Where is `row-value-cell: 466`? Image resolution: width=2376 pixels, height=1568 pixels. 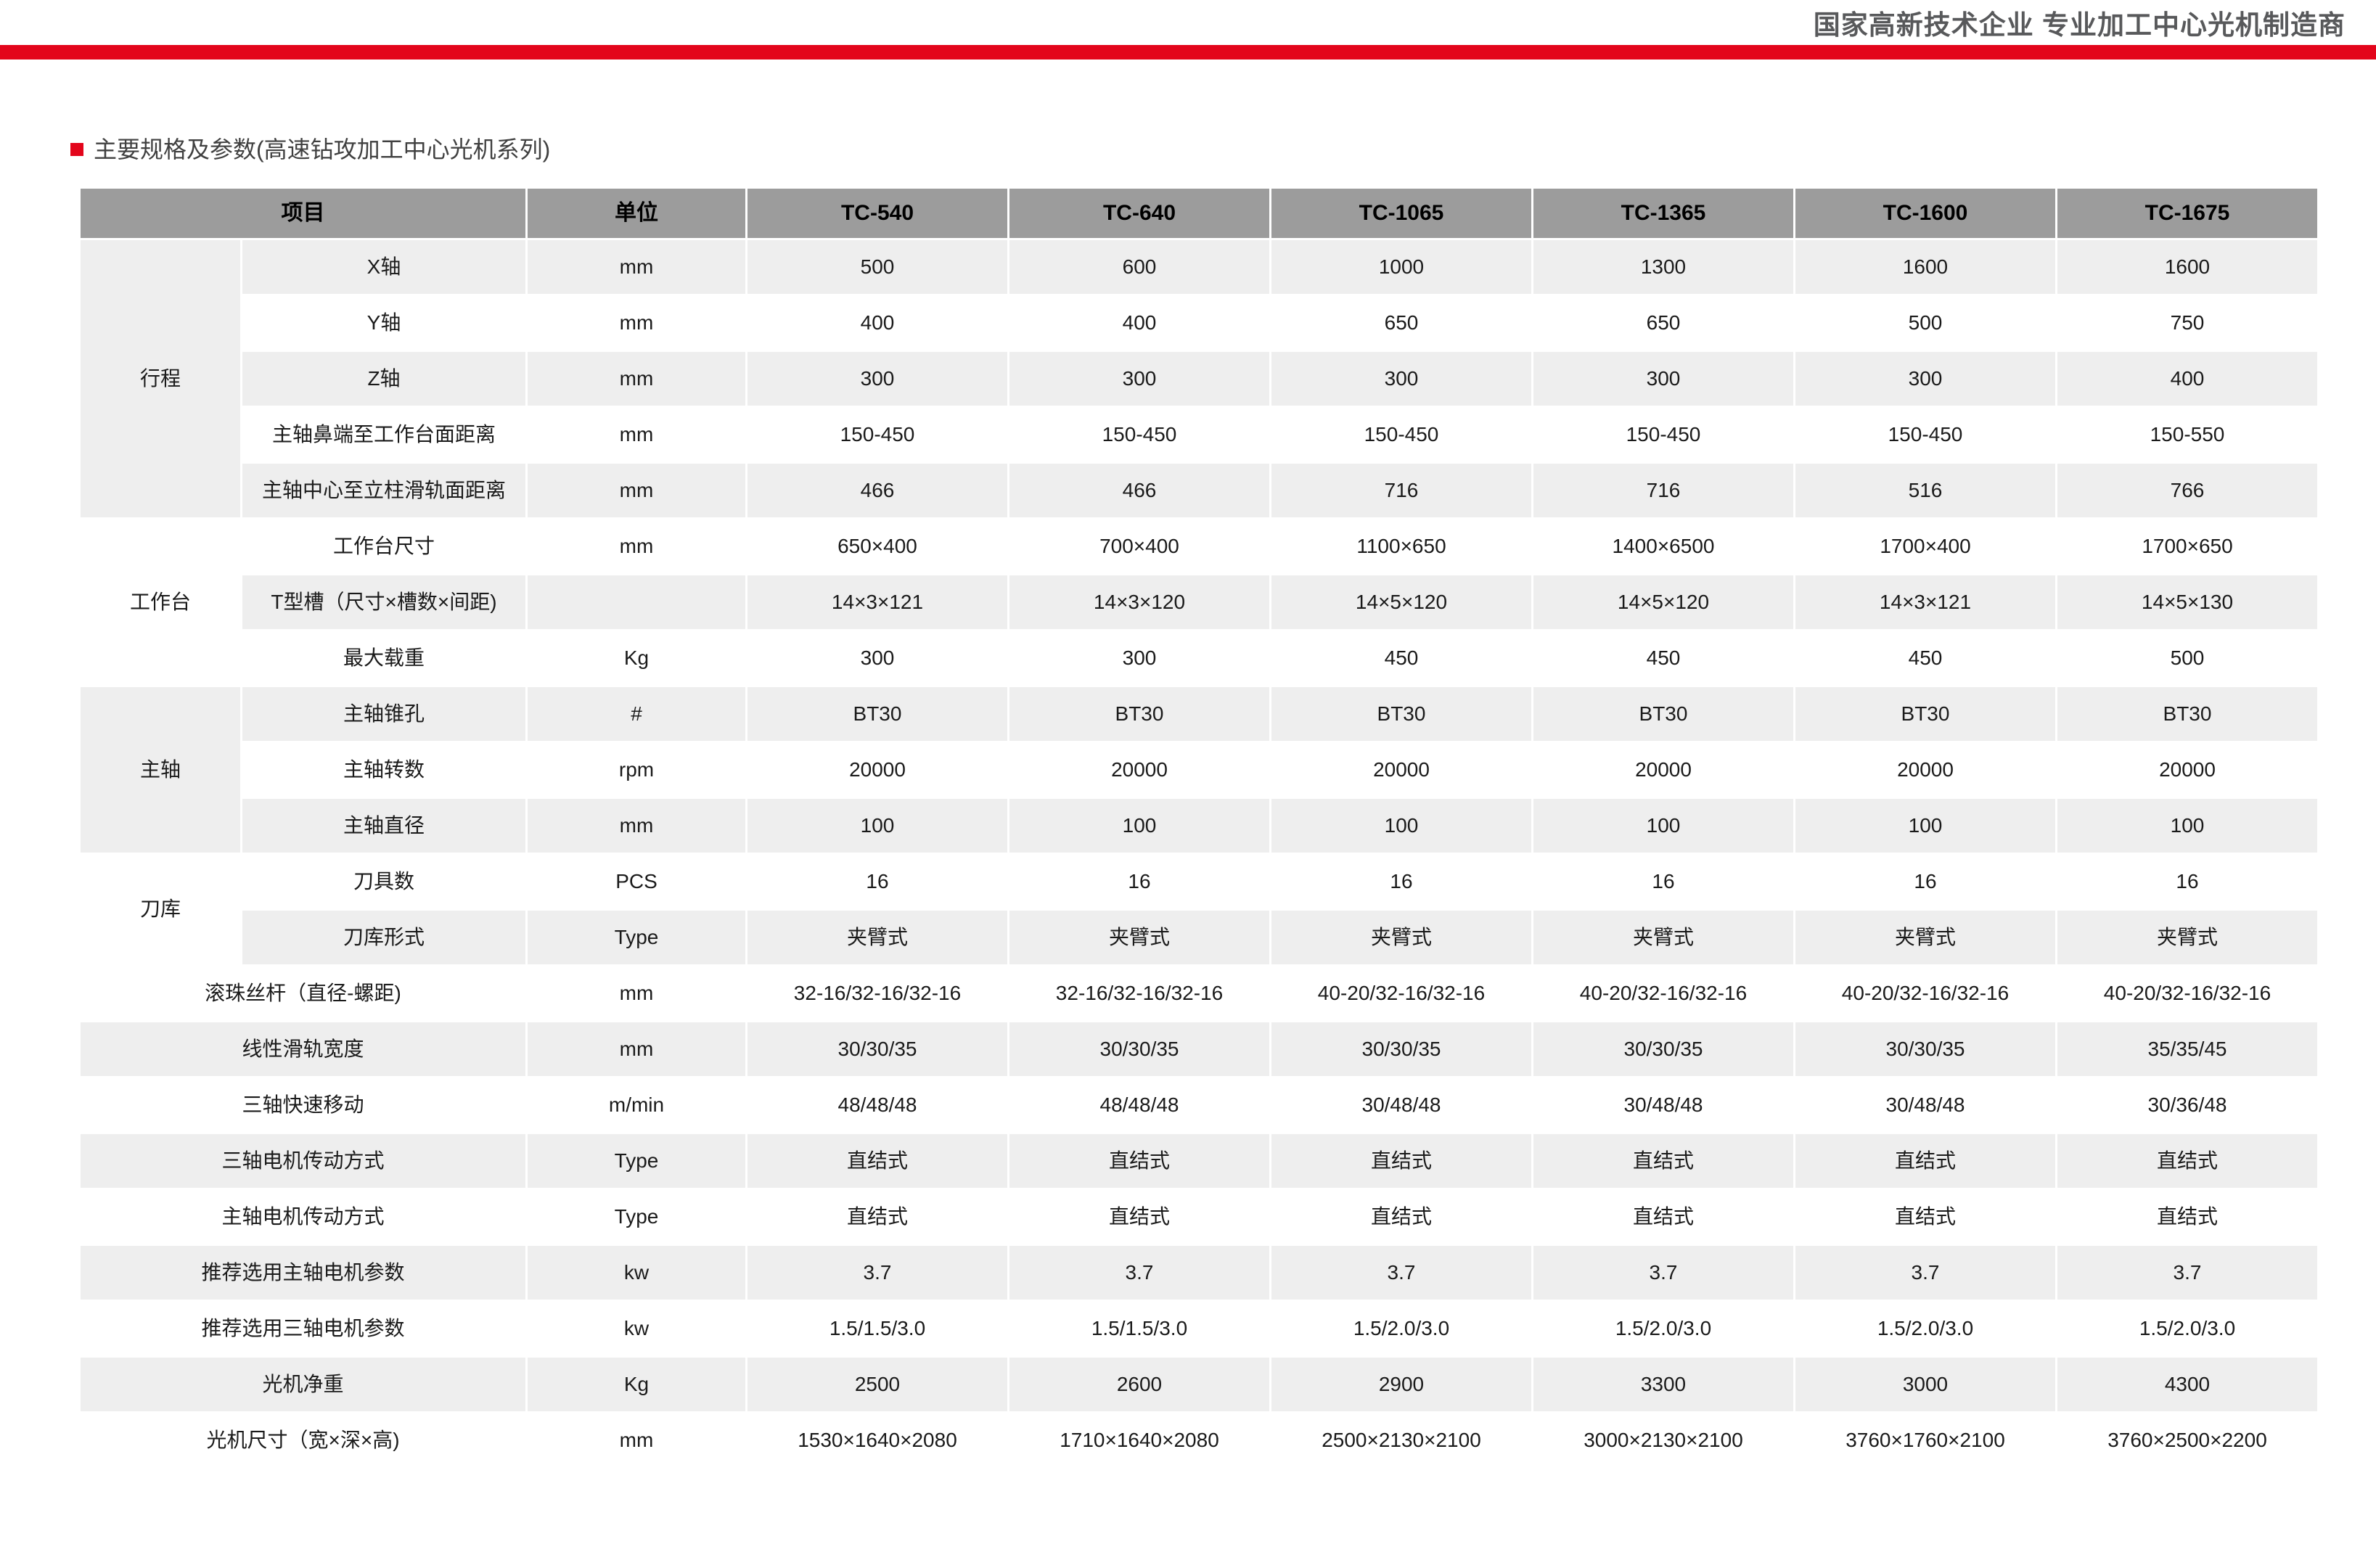
row-value-cell: 466 is located at coordinates (877, 490).